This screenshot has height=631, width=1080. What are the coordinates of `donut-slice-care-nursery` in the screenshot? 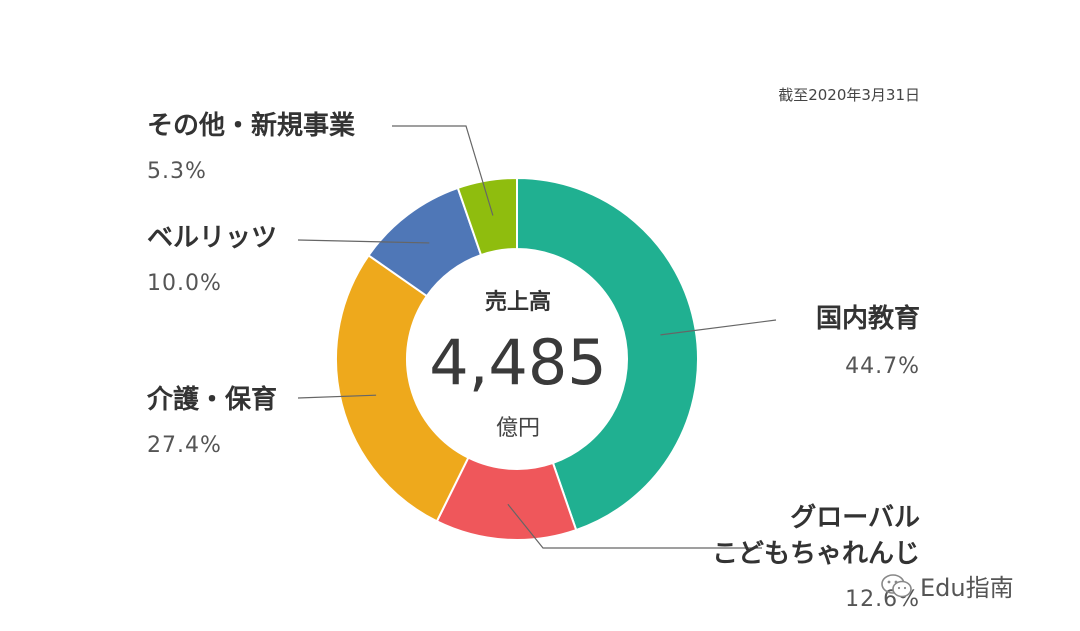 It's located at (402, 388).